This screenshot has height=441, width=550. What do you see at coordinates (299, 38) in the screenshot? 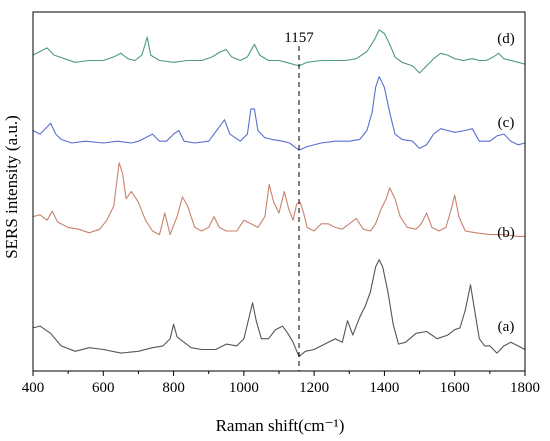
I see `marker-1157-label: 1157` at bounding box center [299, 38].